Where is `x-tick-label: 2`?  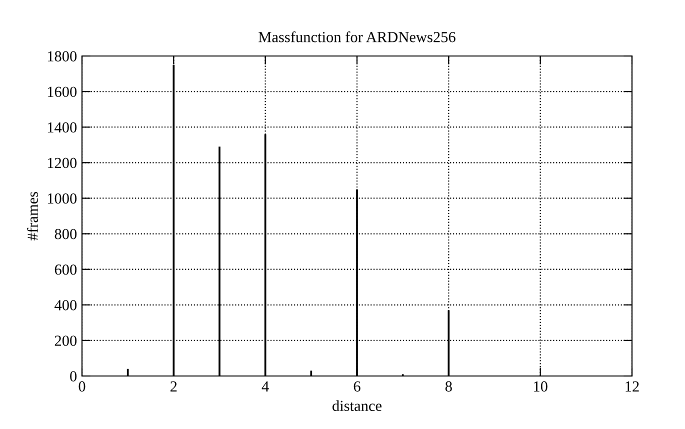
x-tick-label: 2 is located at coordinates (173, 386).